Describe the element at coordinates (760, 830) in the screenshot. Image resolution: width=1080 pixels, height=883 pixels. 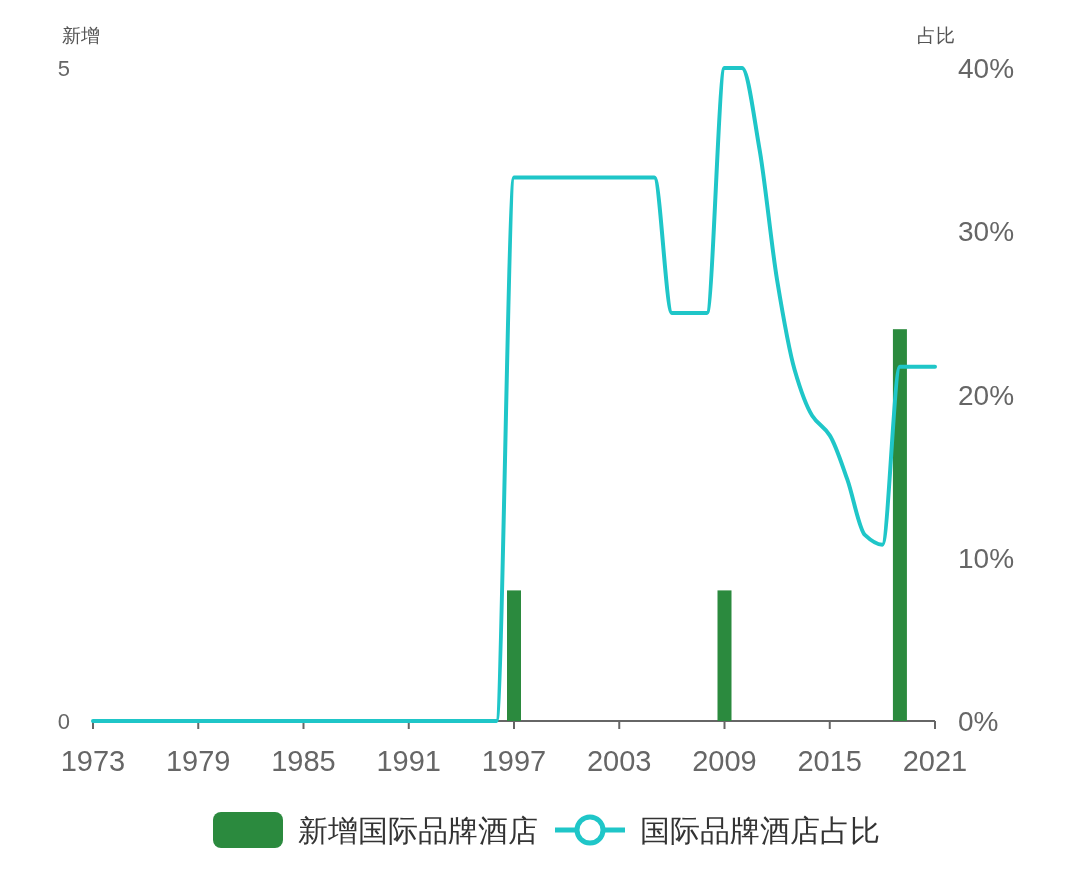
I see `legend-label: 国际品牌酒店占比` at that location.